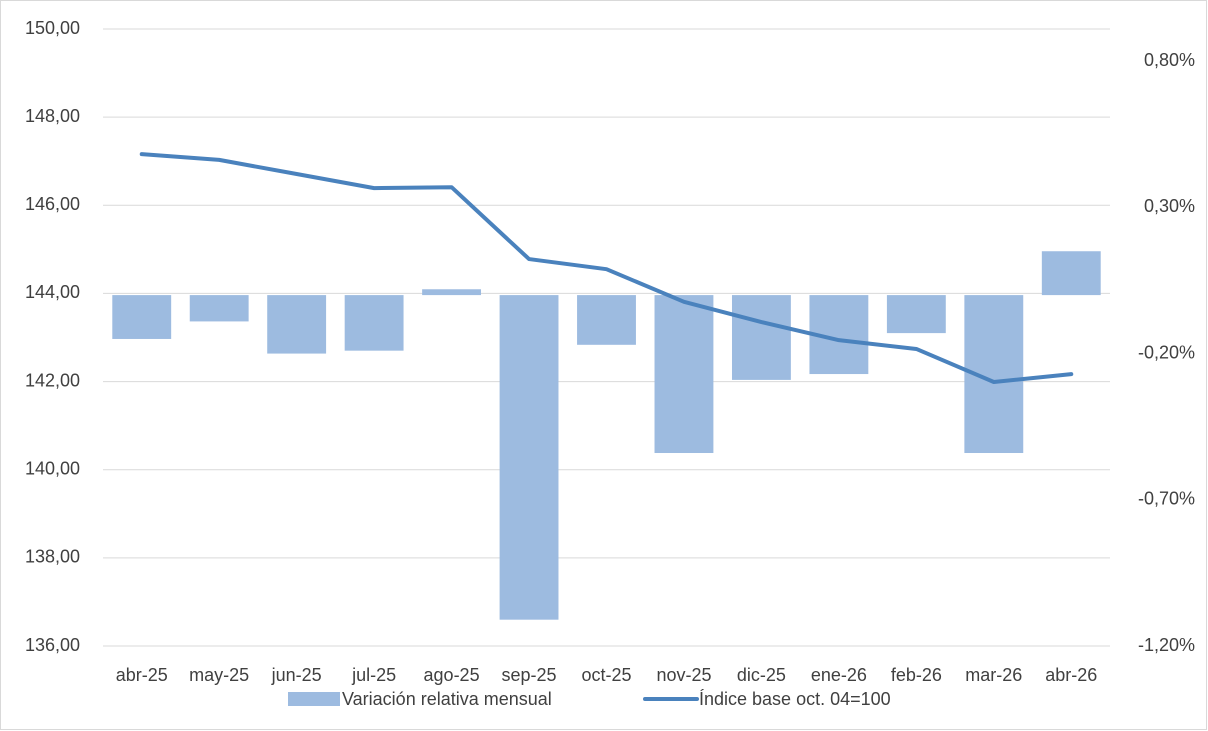  What do you see at coordinates (373, 675) in the screenshot?
I see `x-tick-label: jul-25` at bounding box center [373, 675].